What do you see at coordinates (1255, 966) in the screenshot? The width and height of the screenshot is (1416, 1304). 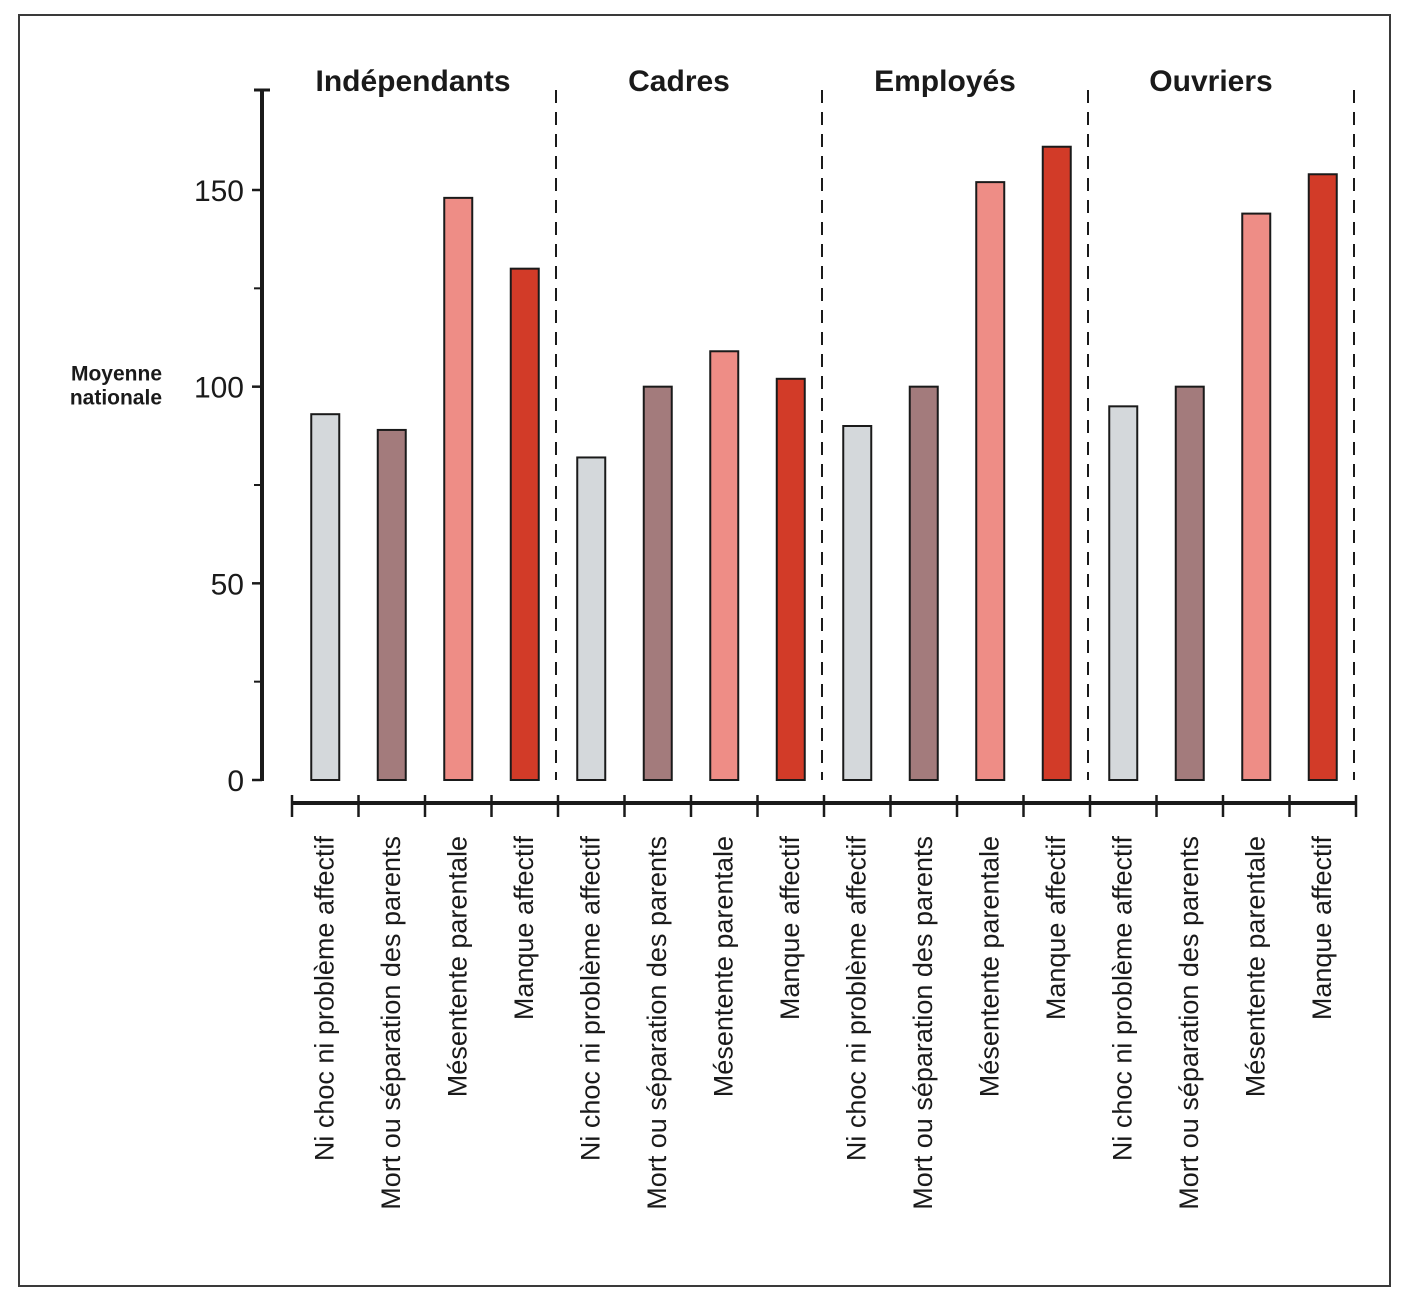 I see `category-label-ouvriers-mesentente-parentale: Mésentente parentale` at bounding box center [1255, 966].